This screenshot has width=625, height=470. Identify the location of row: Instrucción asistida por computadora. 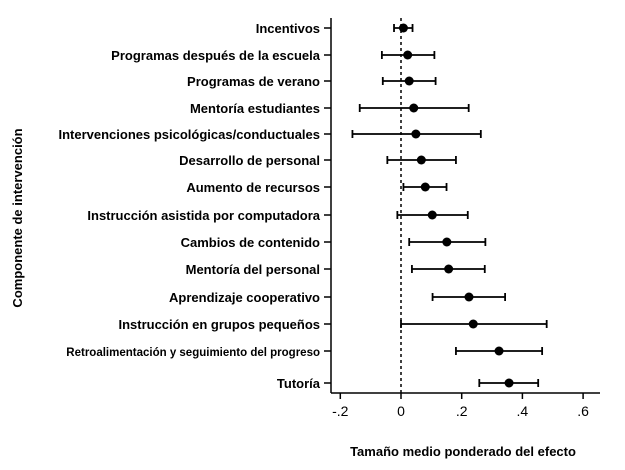
(278, 215).